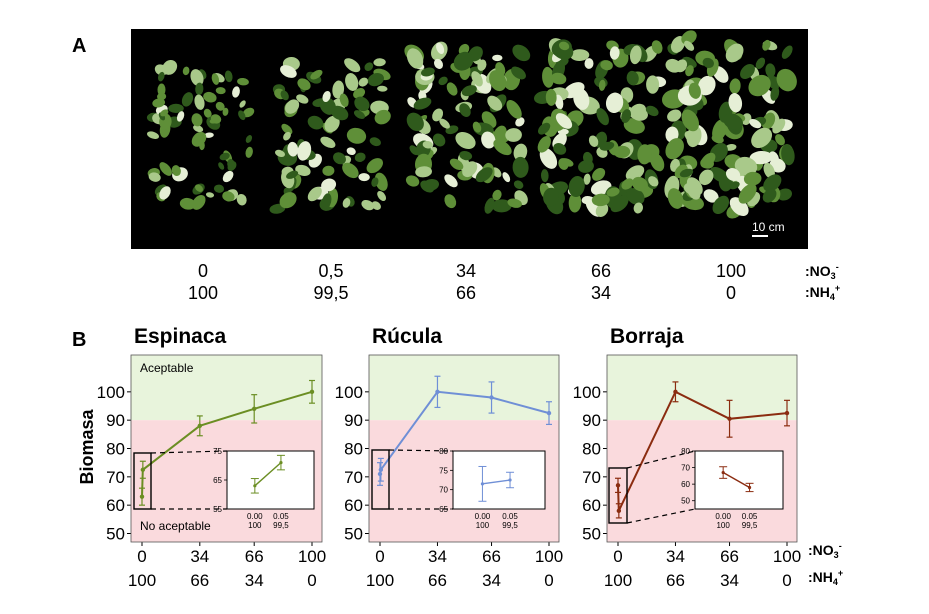 The height and width of the screenshot is (614, 929). What do you see at coordinates (87, 447) in the screenshot?
I see `y-axis-label: Biomasa` at bounding box center [87, 447].